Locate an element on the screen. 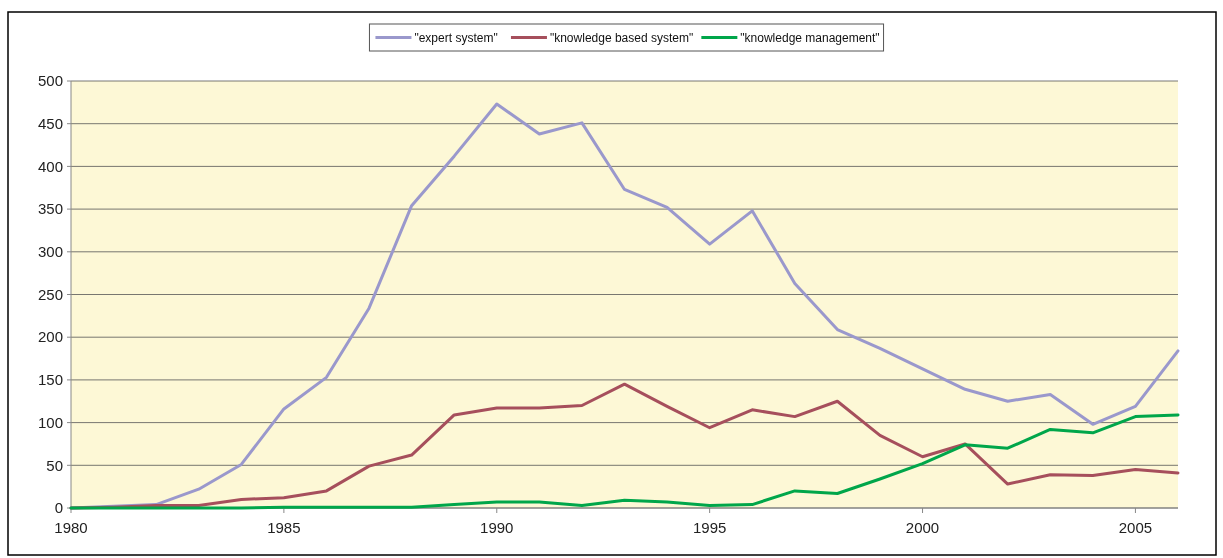 This screenshot has height=558, width=1223. y-tick-label: 500 is located at coordinates (50, 81).